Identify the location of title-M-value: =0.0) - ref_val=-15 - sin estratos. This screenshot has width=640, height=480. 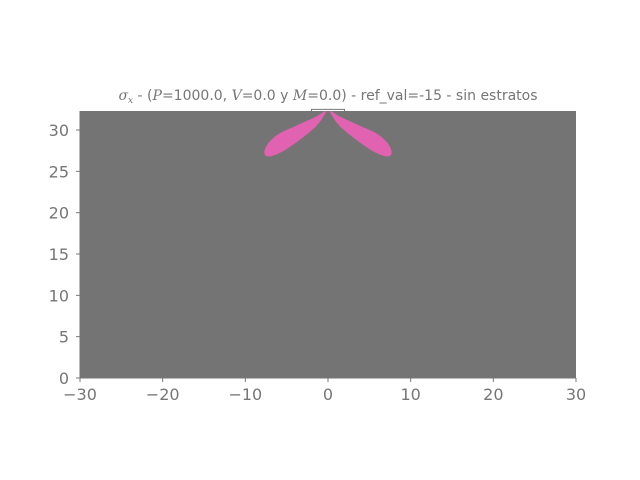
(422, 96).